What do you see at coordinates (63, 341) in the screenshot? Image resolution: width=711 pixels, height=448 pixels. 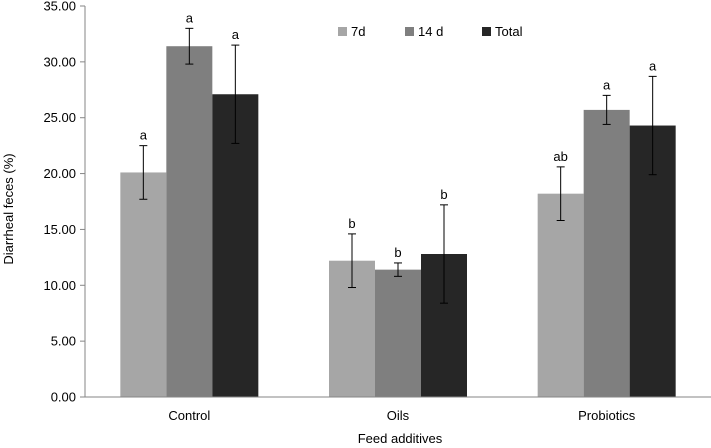 I see `y-tick-label: 5.00` at bounding box center [63, 341].